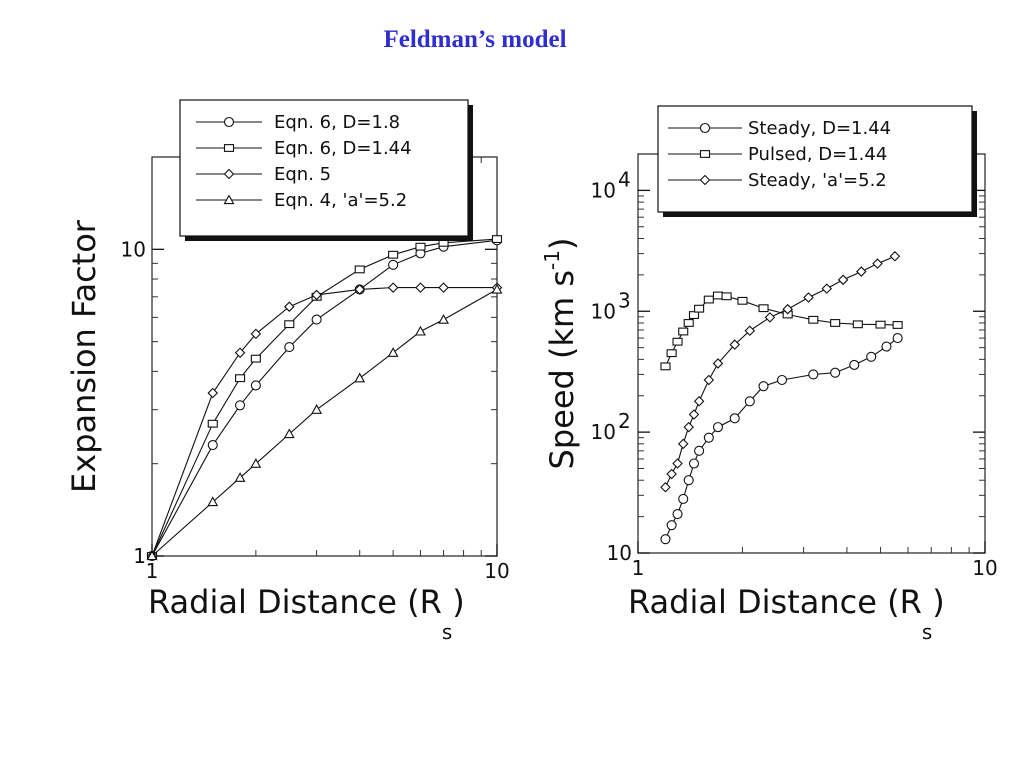  I want to click on y-axis-title: Speed (km s-1), so click(560, 354).